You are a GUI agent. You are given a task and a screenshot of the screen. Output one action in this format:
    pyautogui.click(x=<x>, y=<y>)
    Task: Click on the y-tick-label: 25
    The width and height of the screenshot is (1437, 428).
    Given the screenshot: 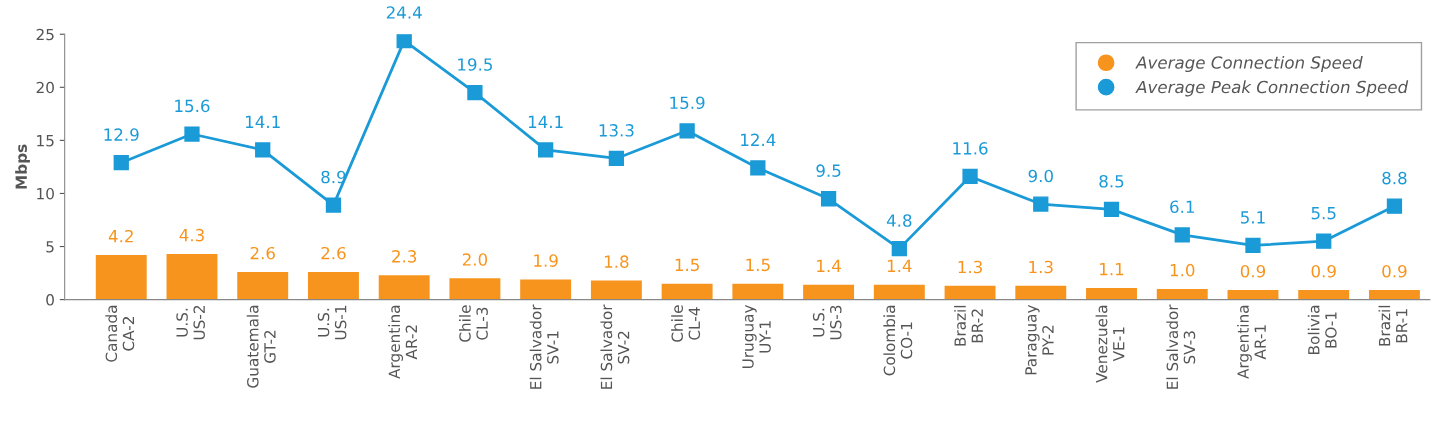 What is the action you would take?
    pyautogui.click(x=45, y=34)
    